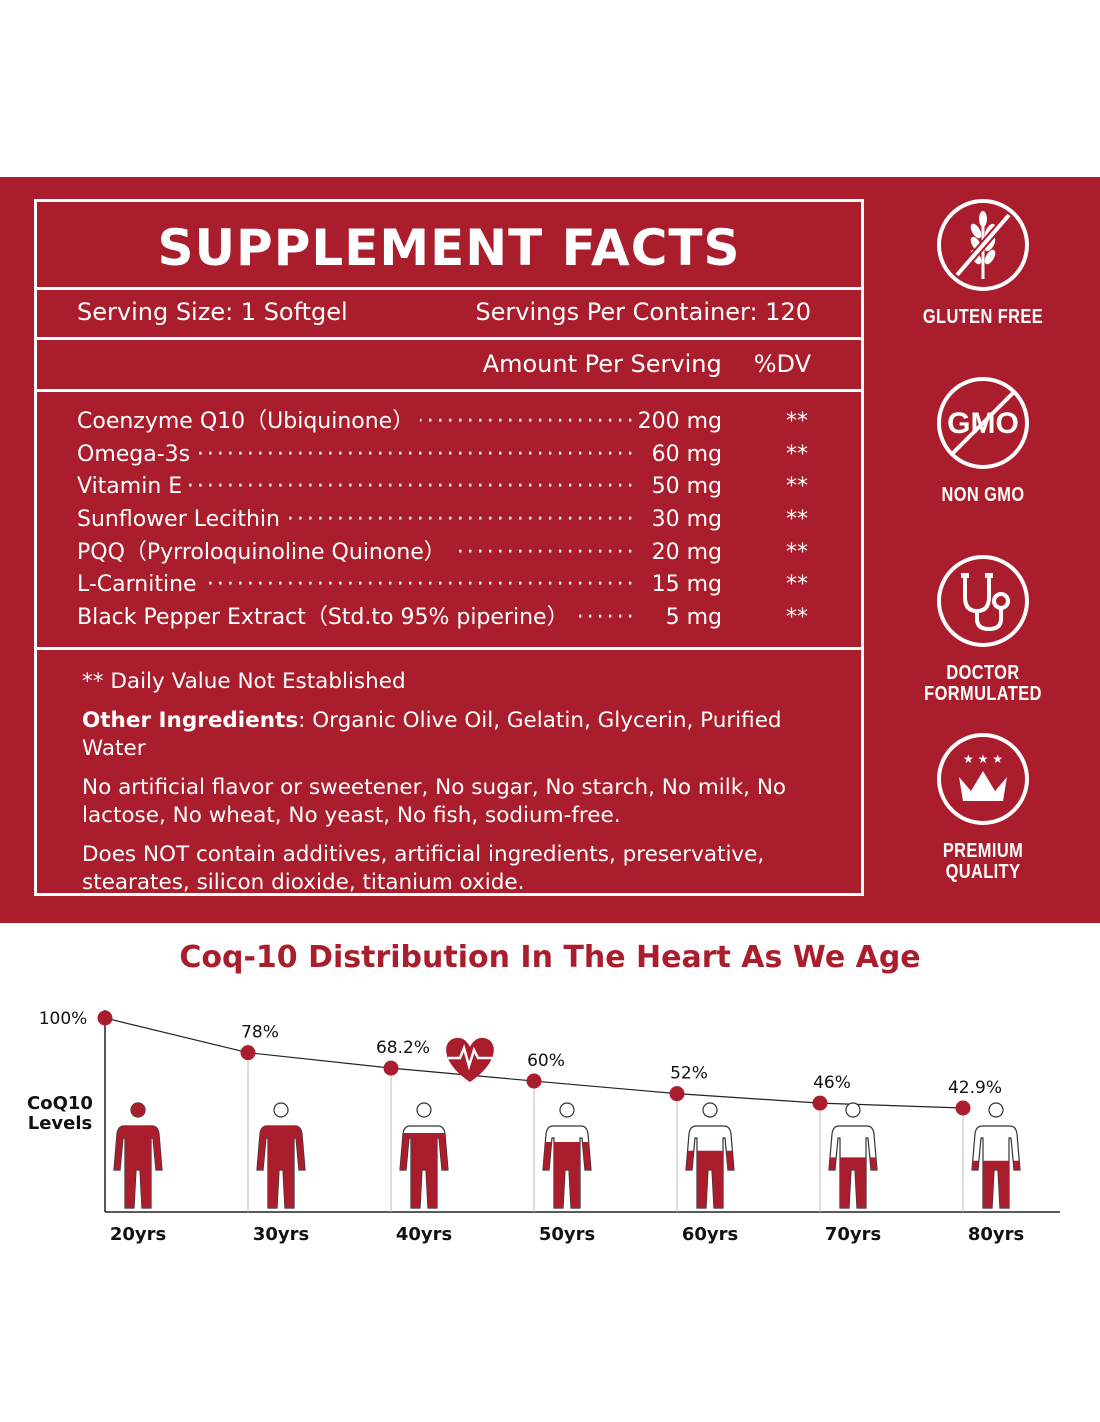  What do you see at coordinates (832, 1083) in the screenshot?
I see `data-label: 46%` at bounding box center [832, 1083].